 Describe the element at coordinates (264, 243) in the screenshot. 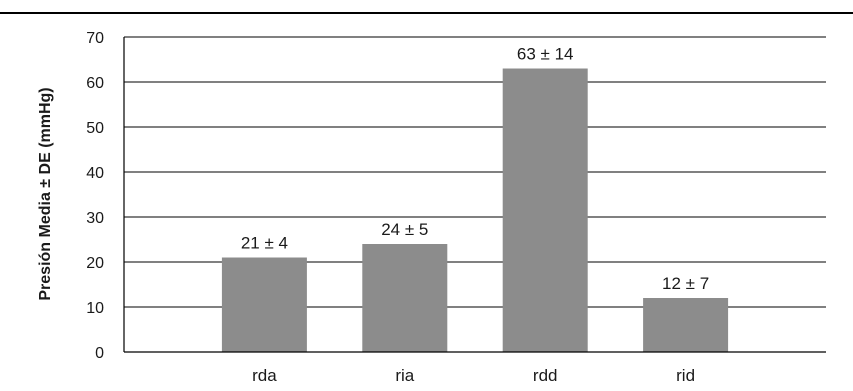

I see `data-label-rda: 21 ± 4` at that location.